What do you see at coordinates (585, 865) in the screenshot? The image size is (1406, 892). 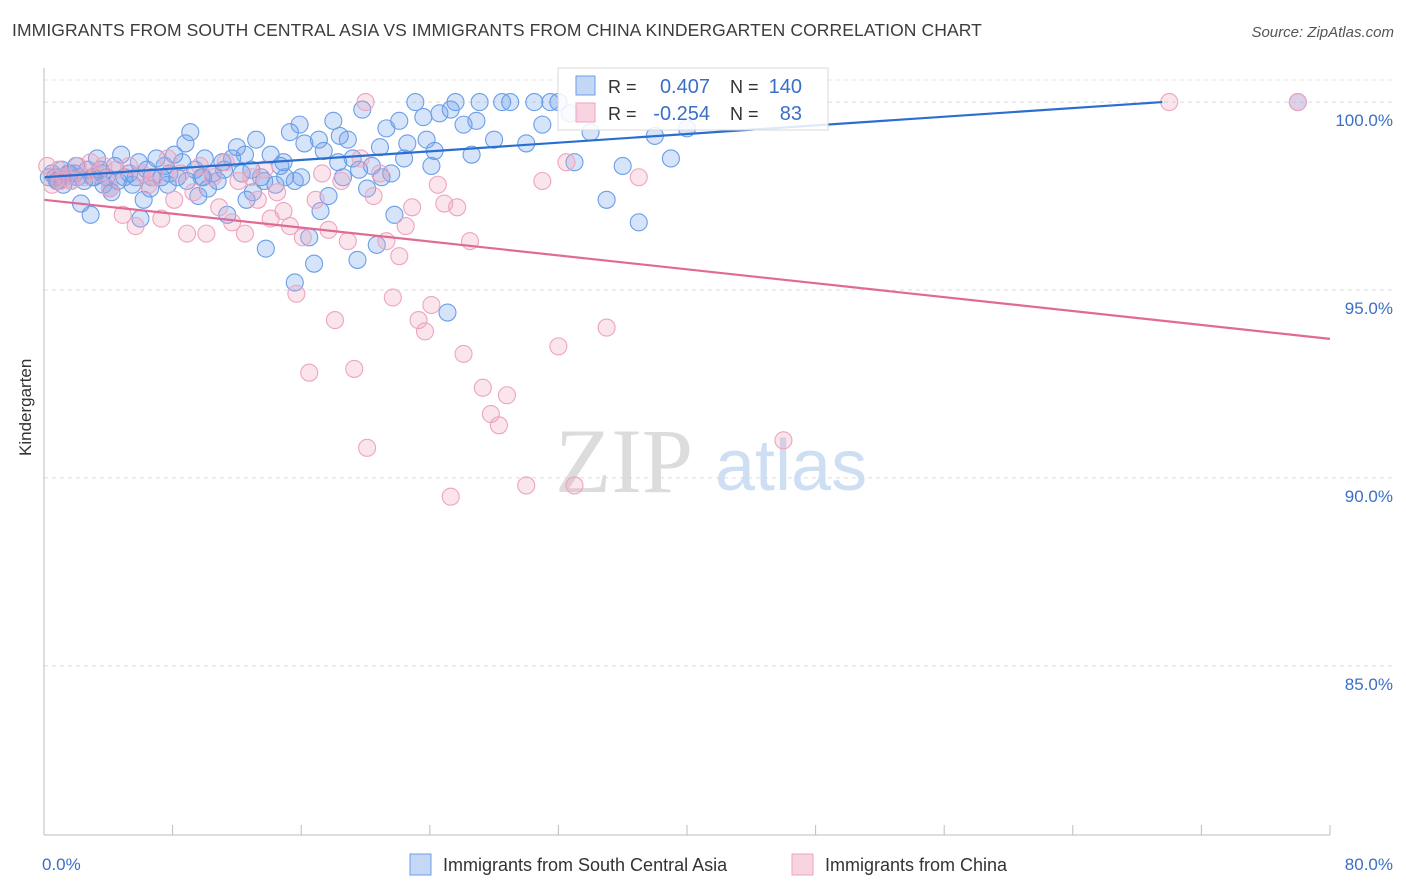 I see `legend-label-south-central-asia: Immigrants from South Central Asia` at bounding box center [585, 865].